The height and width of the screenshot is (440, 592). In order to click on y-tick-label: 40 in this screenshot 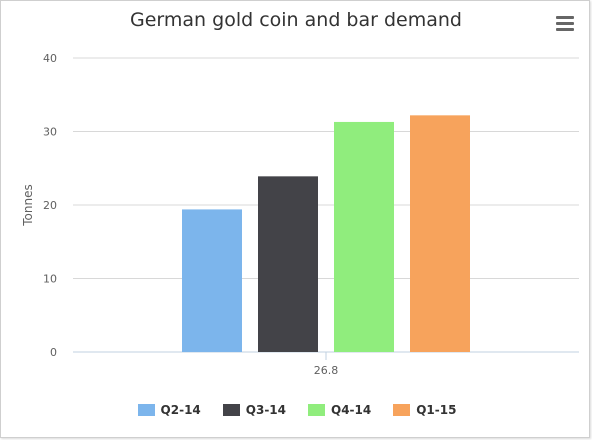, I will do `click(50, 58)`.